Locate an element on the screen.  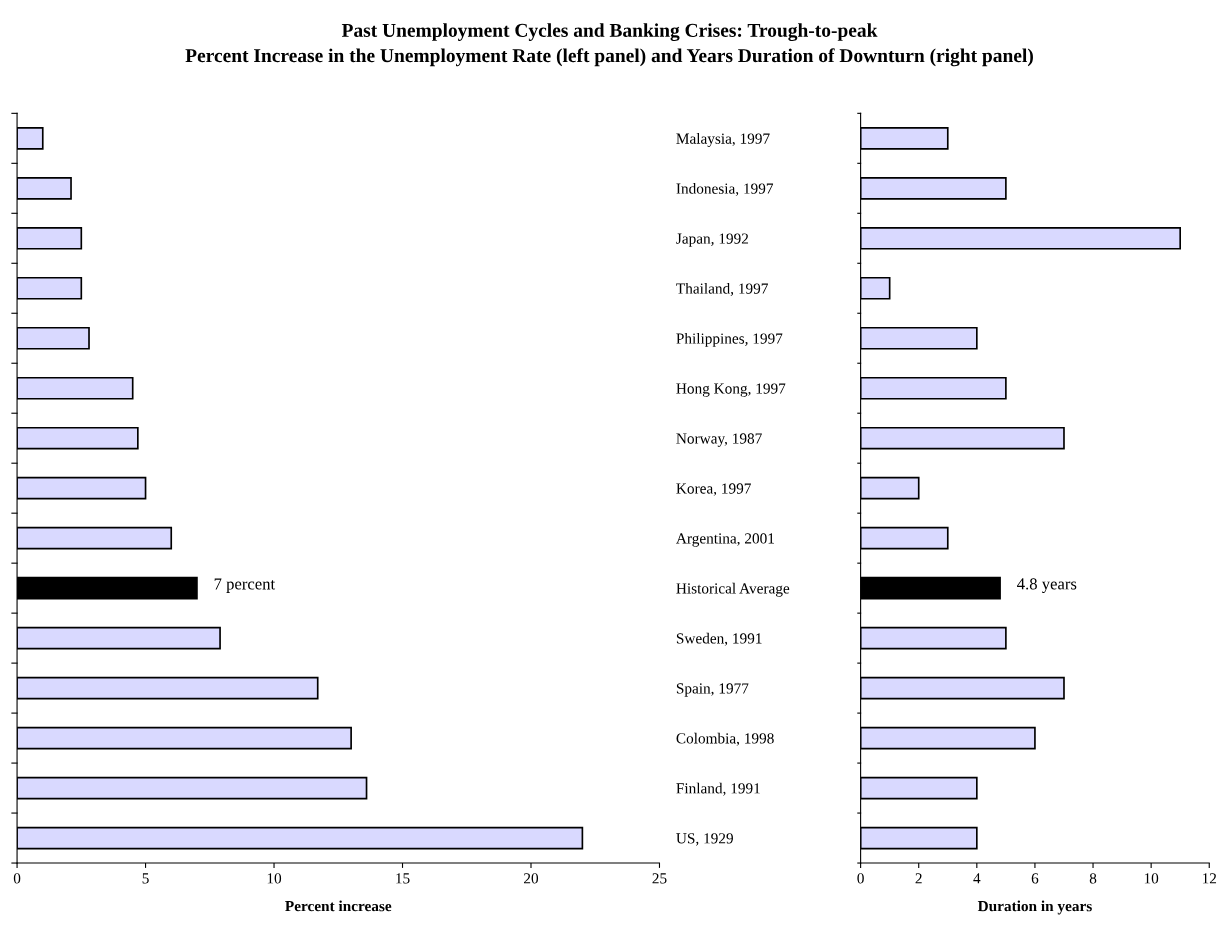
y-tick-label: Thailand, 1997 is located at coordinates (722, 289).